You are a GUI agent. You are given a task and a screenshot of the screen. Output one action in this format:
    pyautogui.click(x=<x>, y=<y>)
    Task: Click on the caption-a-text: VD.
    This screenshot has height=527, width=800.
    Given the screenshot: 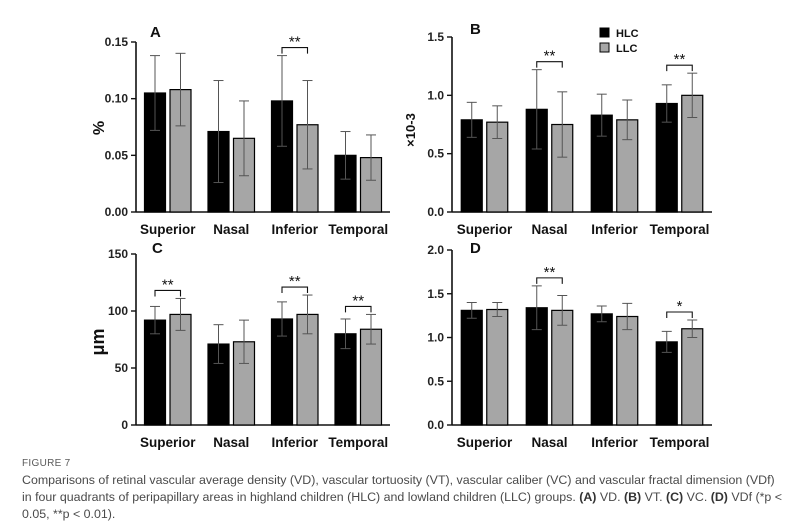 What is the action you would take?
    pyautogui.click(x=610, y=497)
    